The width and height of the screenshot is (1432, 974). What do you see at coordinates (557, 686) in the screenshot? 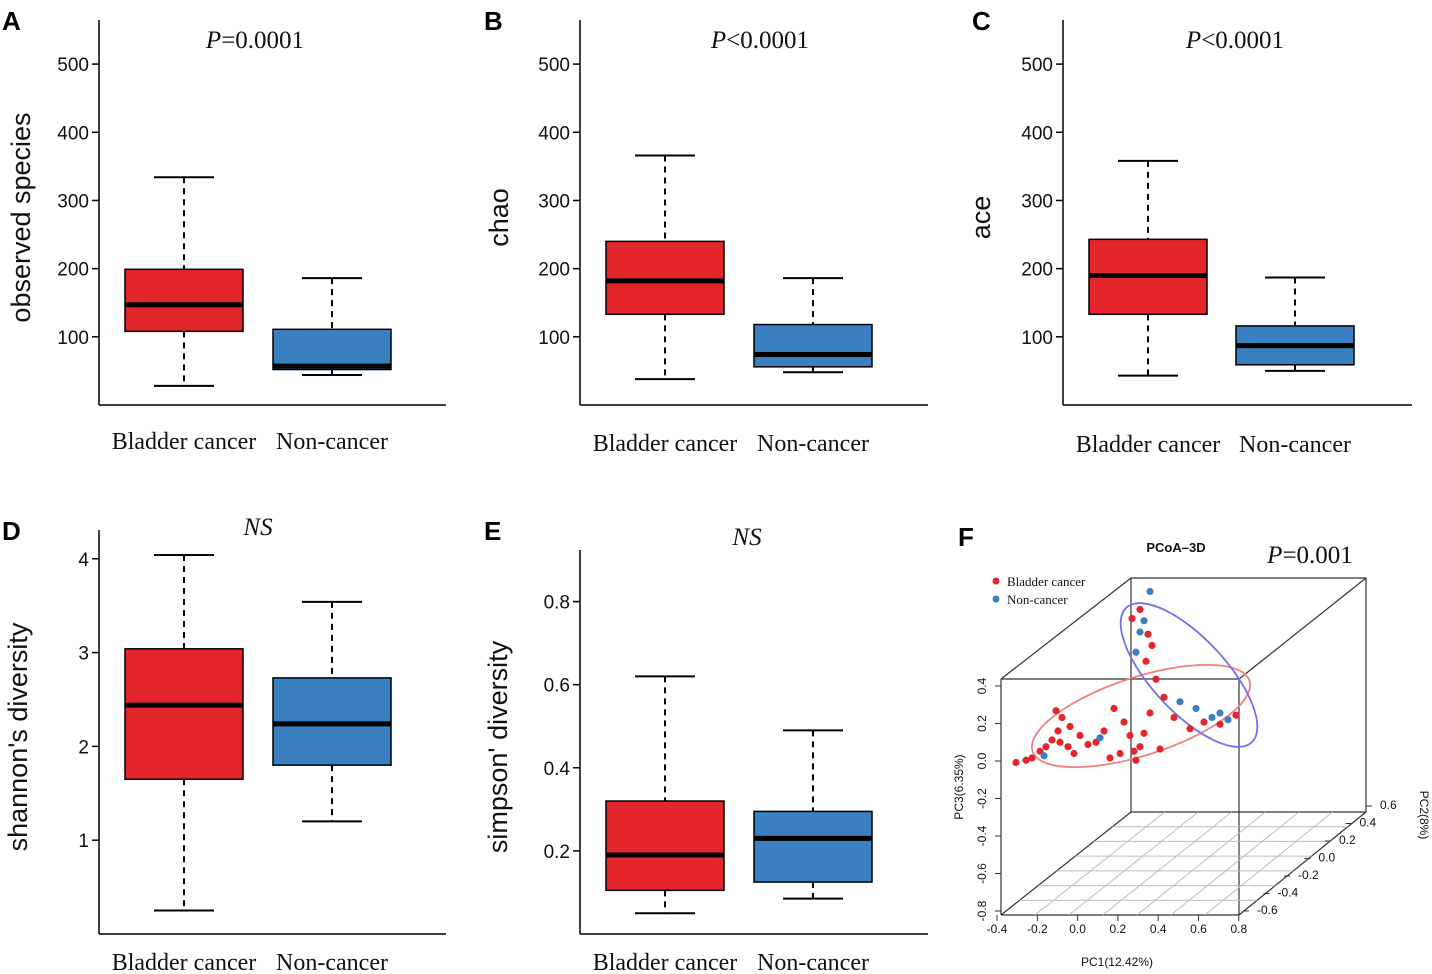
I see `y-tick-label: 0.6` at bounding box center [557, 686].